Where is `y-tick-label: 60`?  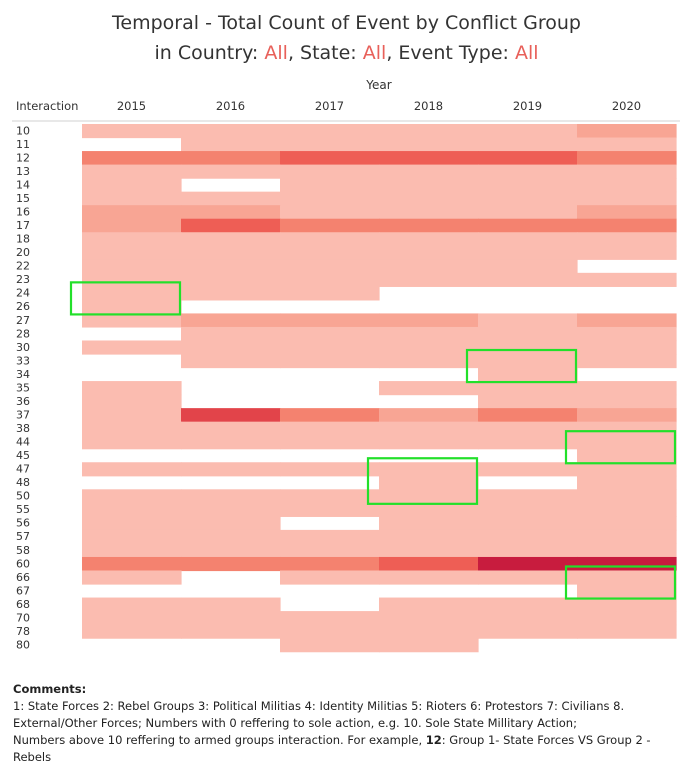 y-tick-label: 60 is located at coordinates (23, 563).